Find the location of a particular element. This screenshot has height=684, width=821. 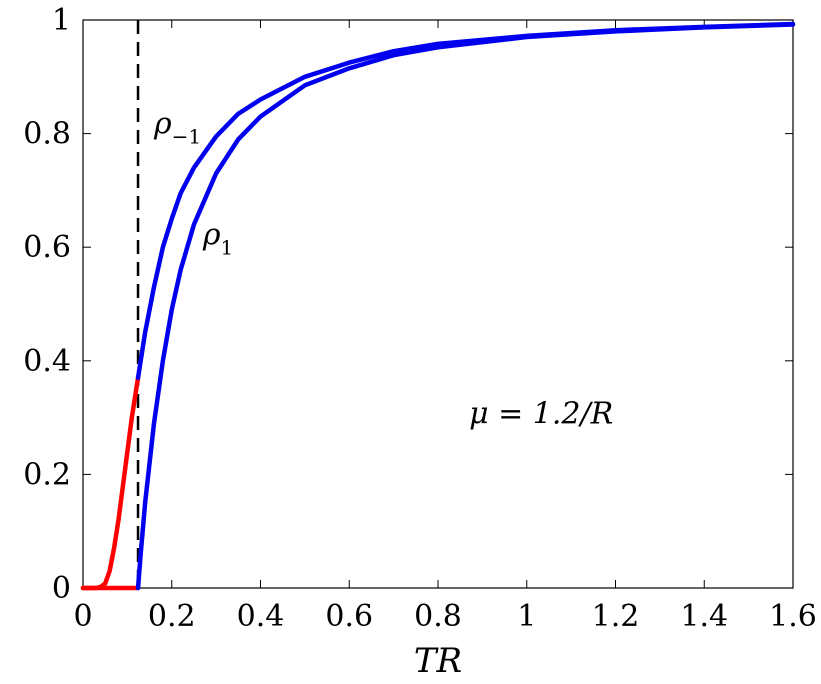

x-tick-label: 1.2 is located at coordinates (616, 616).